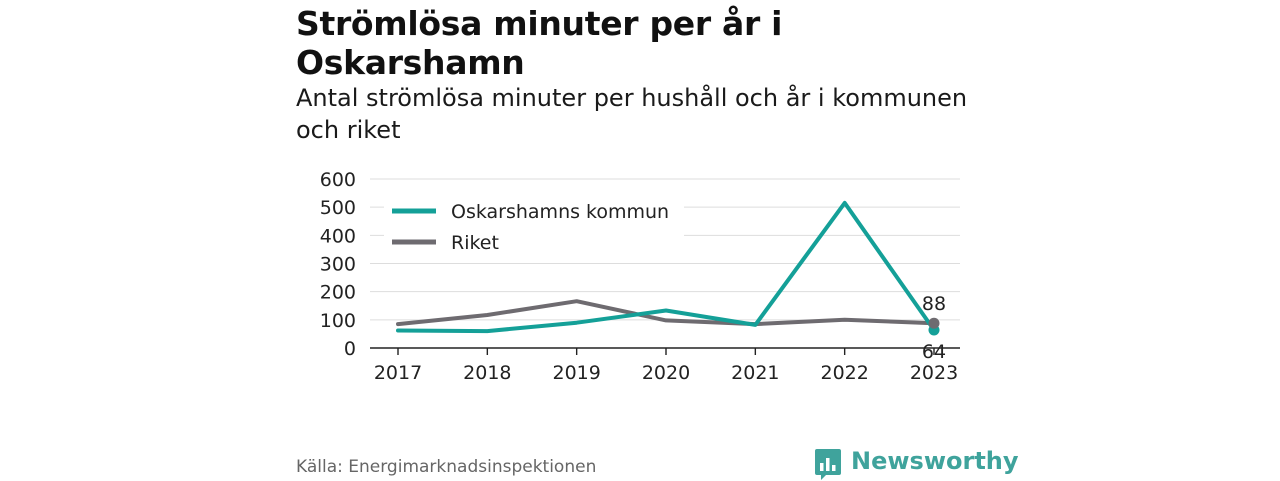 The width and height of the screenshot is (1280, 481). Describe the element at coordinates (446, 467) in the screenshot. I see `source-note: Källa: Energimarknadsinspektionen` at that location.